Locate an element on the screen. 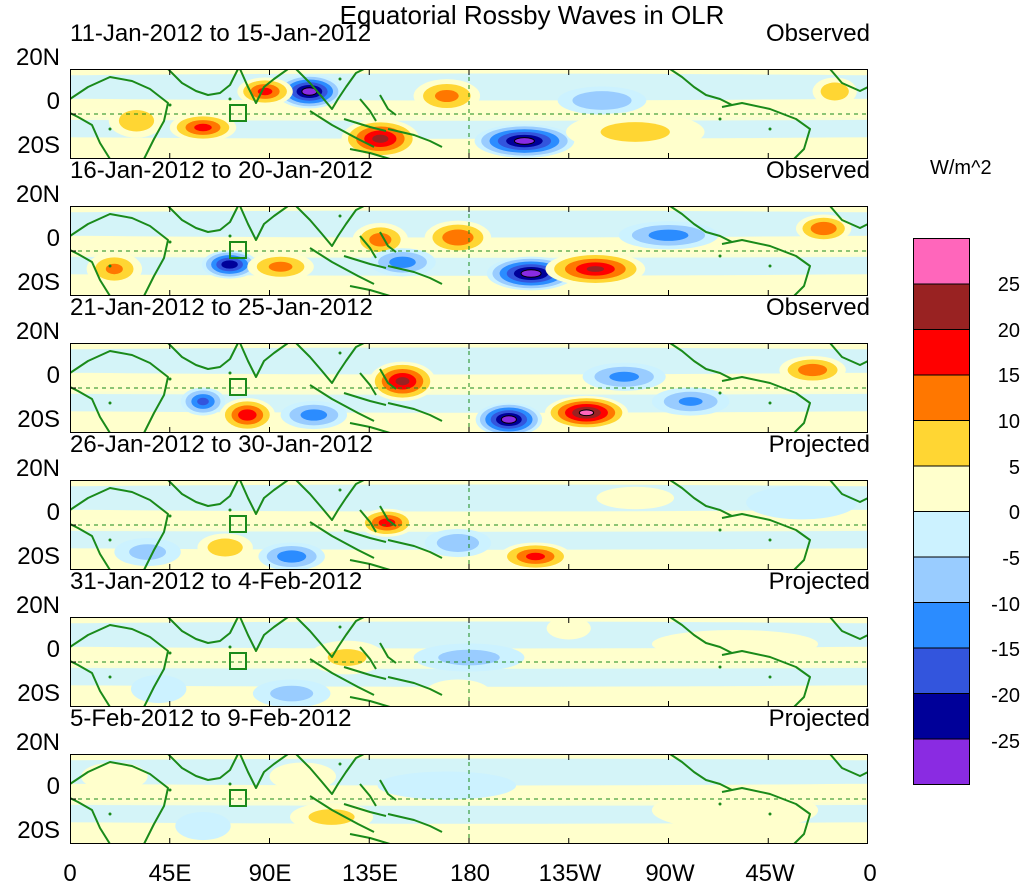 This screenshot has height=890, width=1021. x-tick-label: 0 is located at coordinates (870, 873).